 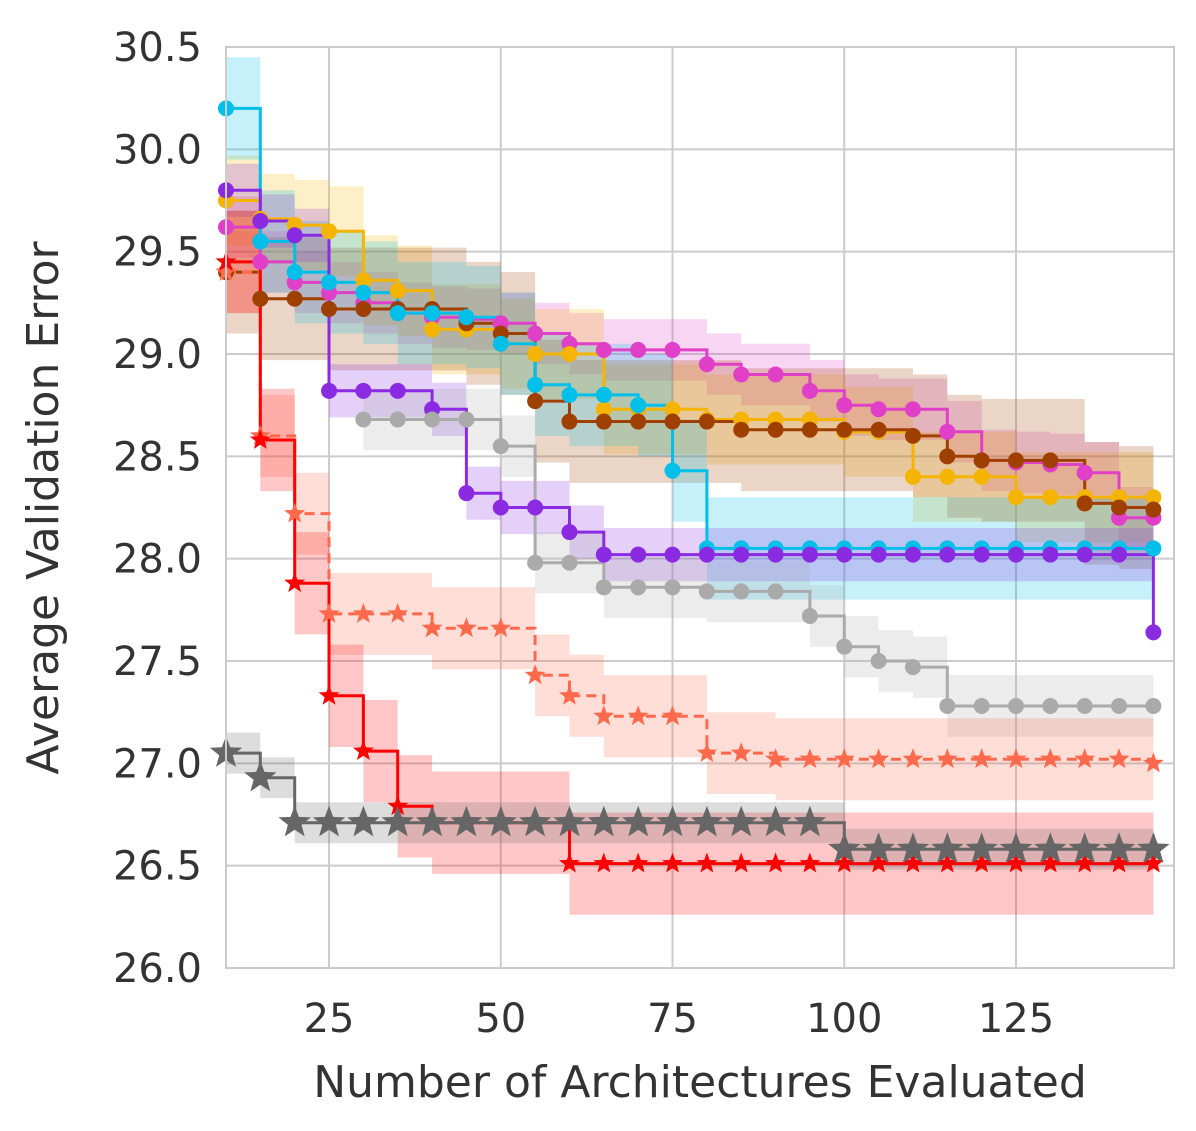 I want to click on x-tick-label: 75, so click(x=672, y=1019).